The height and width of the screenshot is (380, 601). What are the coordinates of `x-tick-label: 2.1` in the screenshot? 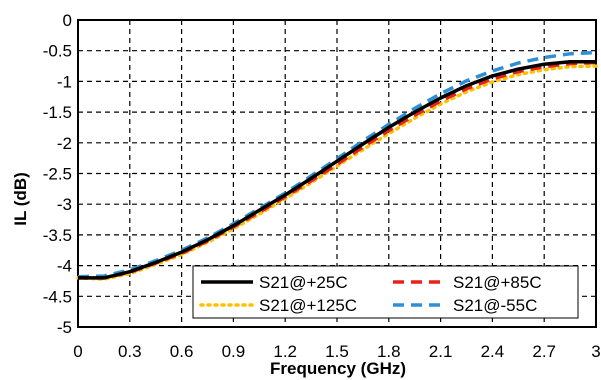 It's located at (441, 351).